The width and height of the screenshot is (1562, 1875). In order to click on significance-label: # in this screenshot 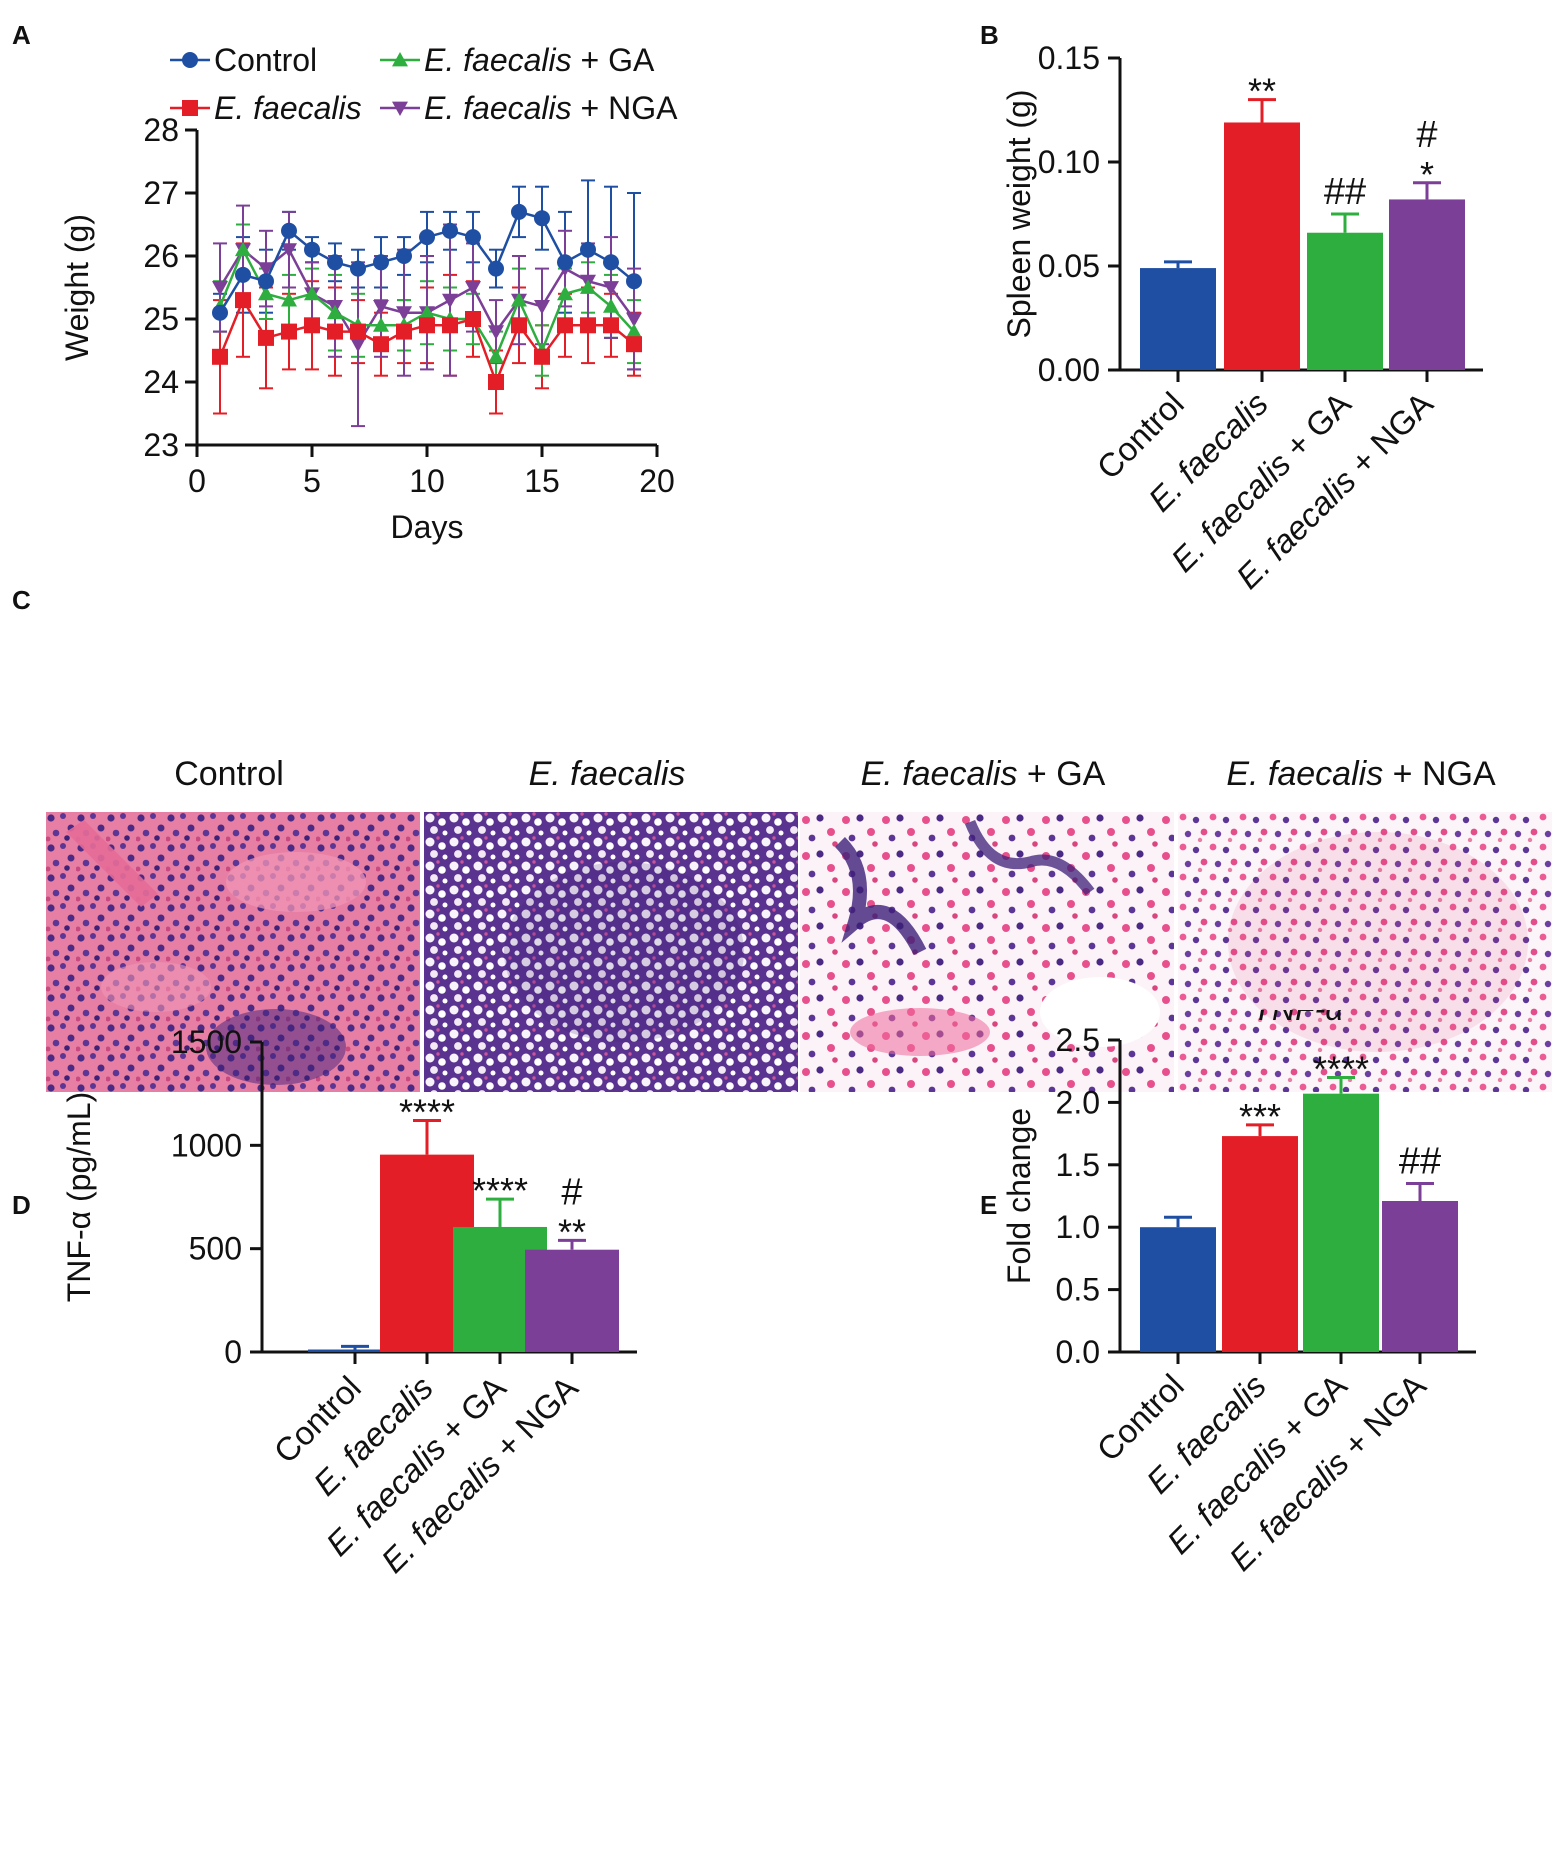, I will do `click(1426, 135)`.